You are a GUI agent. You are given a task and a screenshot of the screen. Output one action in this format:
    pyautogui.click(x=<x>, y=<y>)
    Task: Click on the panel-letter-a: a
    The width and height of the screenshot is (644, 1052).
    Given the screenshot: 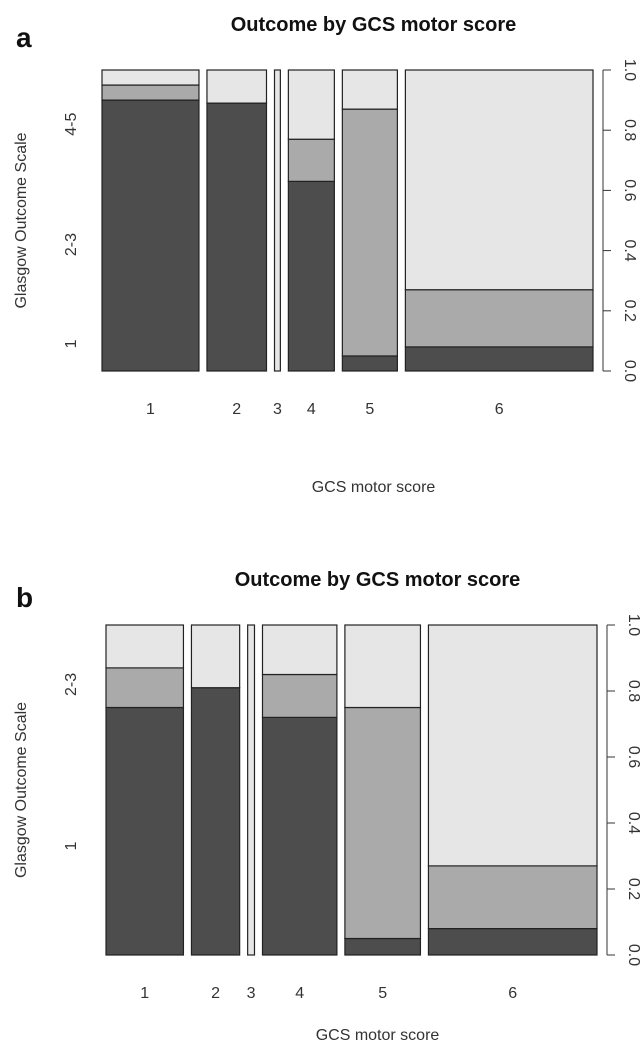 What is the action you would take?
    pyautogui.click(x=24, y=37)
    